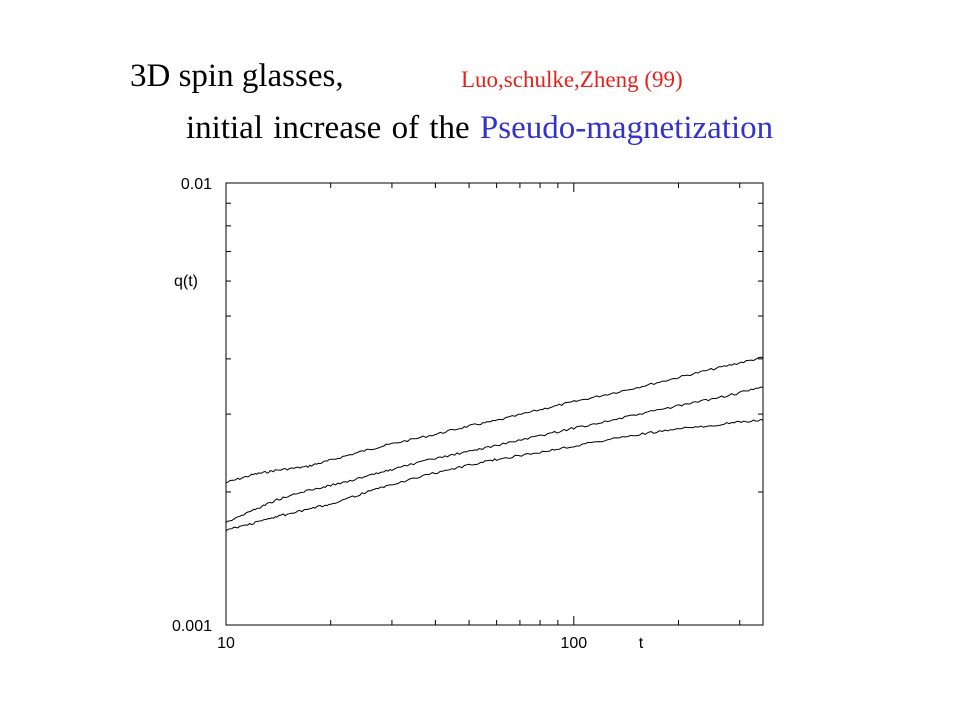  I want to click on y-axis-label: q(t), so click(186, 281).